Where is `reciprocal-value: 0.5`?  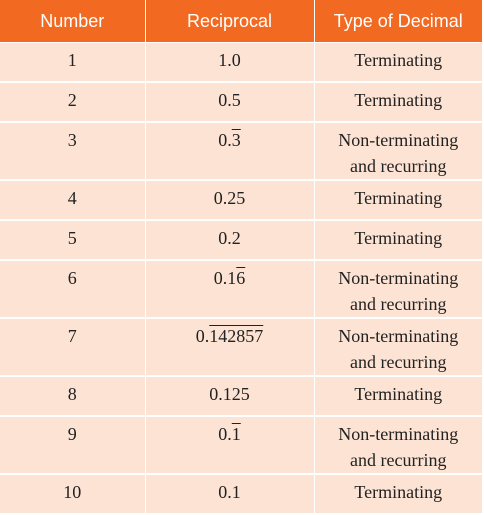
reciprocal-value: 0.5 is located at coordinates (229, 100).